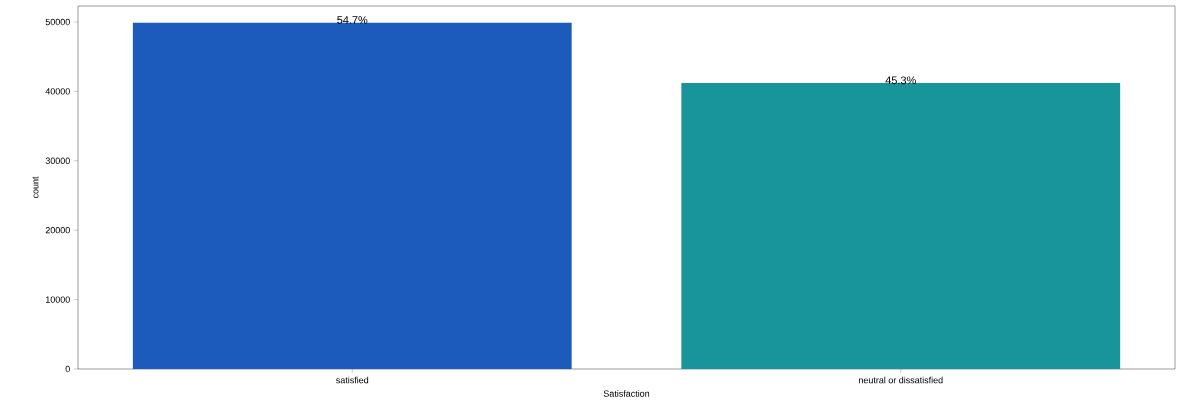 The image size is (1191, 413). Describe the element at coordinates (67, 369) in the screenshot. I see `y-tick-label: 0` at that location.